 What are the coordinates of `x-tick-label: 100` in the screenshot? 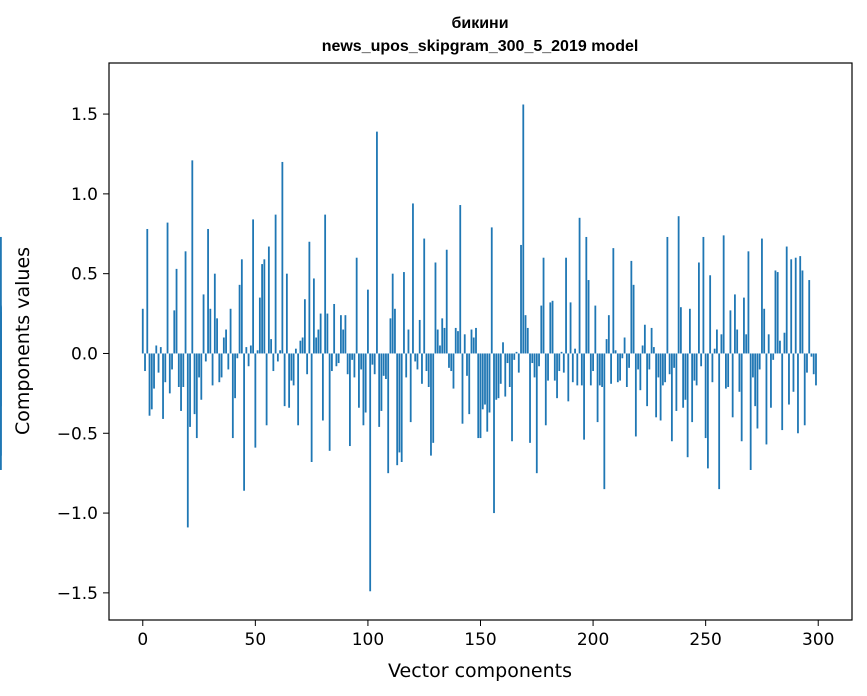 It's located at (368, 640).